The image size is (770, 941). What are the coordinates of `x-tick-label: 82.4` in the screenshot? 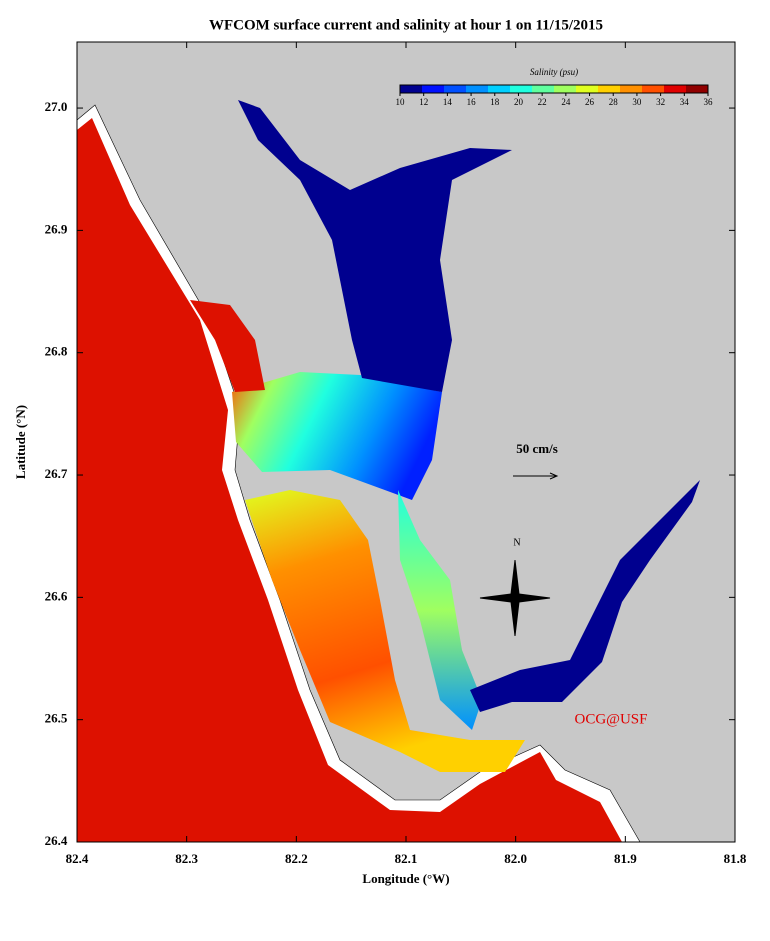 It's located at (77, 858).